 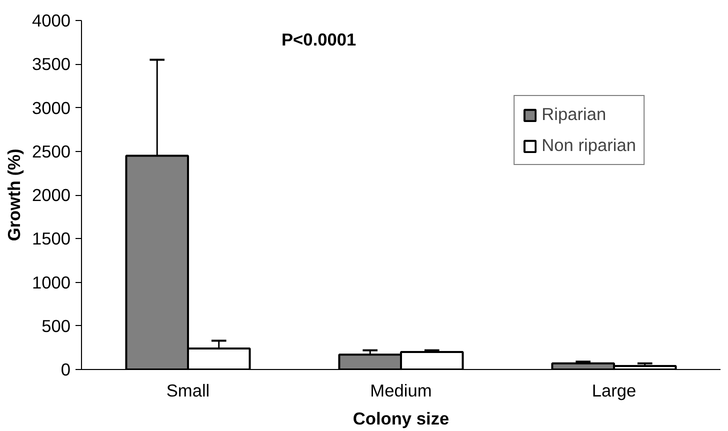 I want to click on x-tick-label: Small, so click(x=188, y=390).